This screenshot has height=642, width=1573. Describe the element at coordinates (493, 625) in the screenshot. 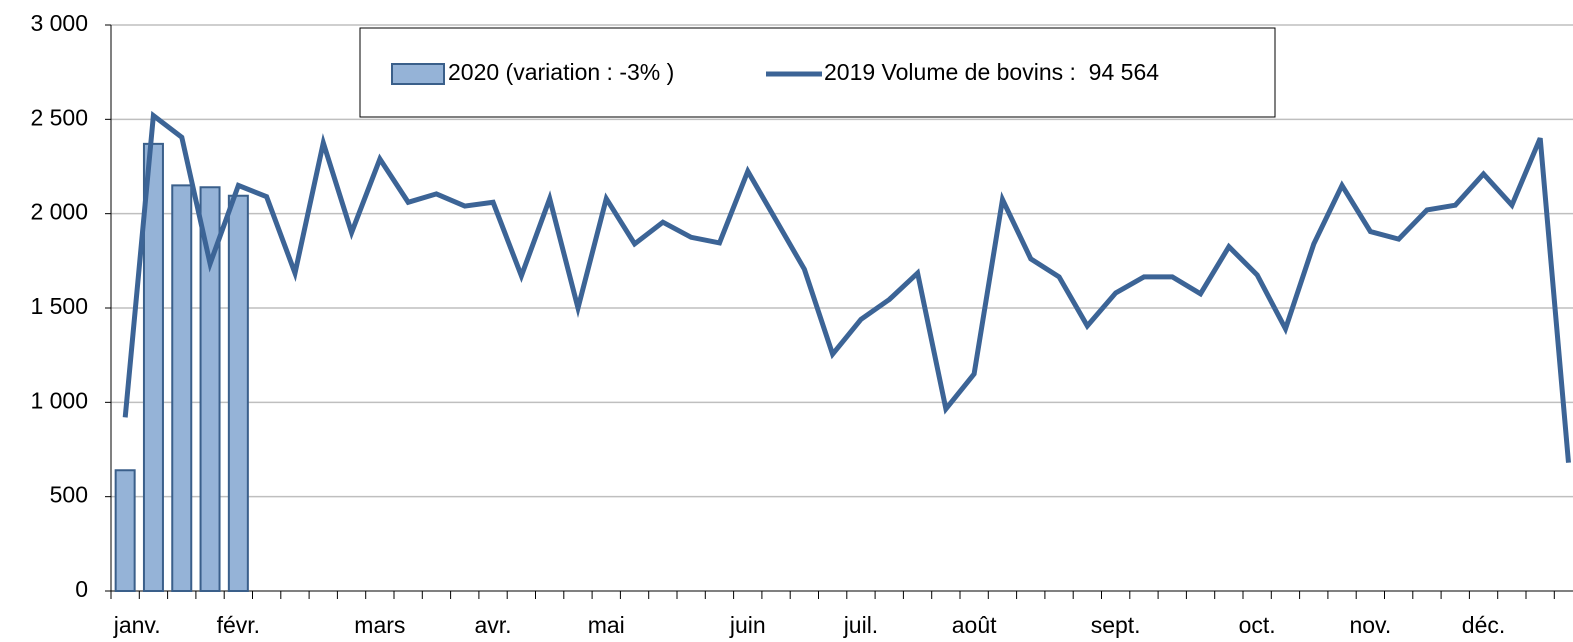

I see `x-tick-label: avr.` at that location.